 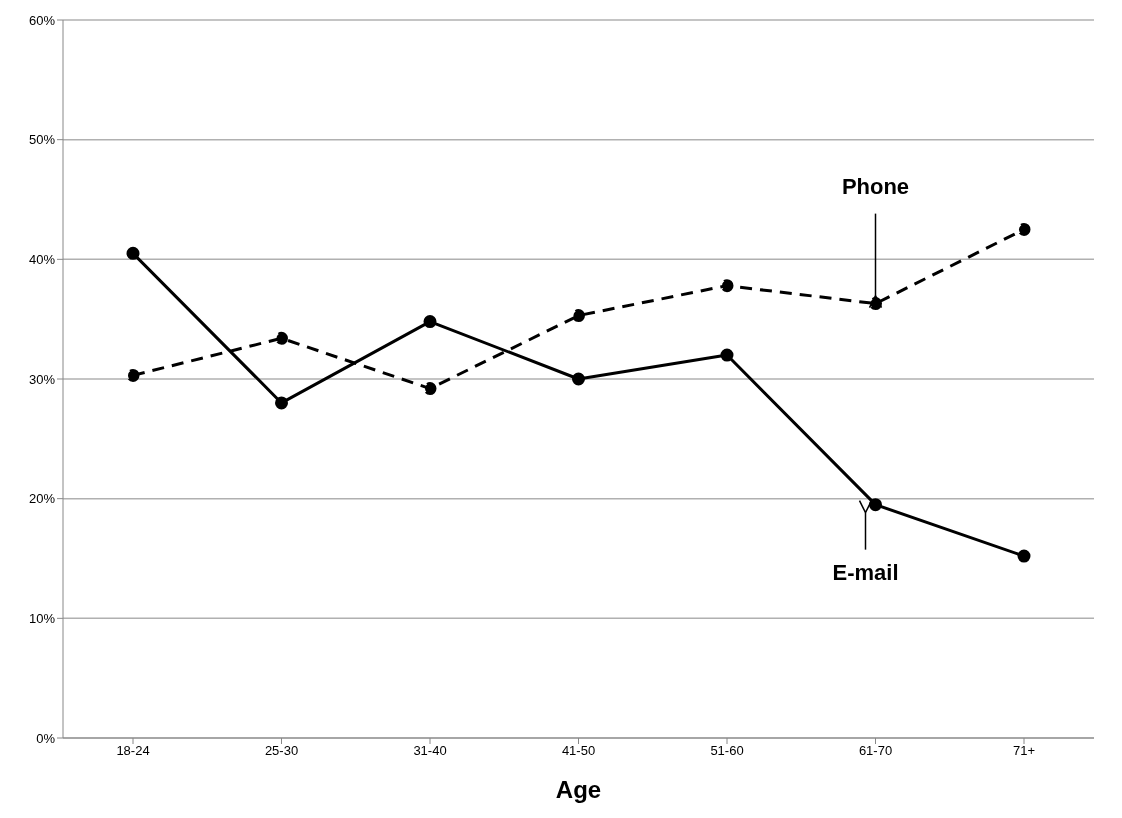 I want to click on annotation: Phone, so click(x=875, y=186).